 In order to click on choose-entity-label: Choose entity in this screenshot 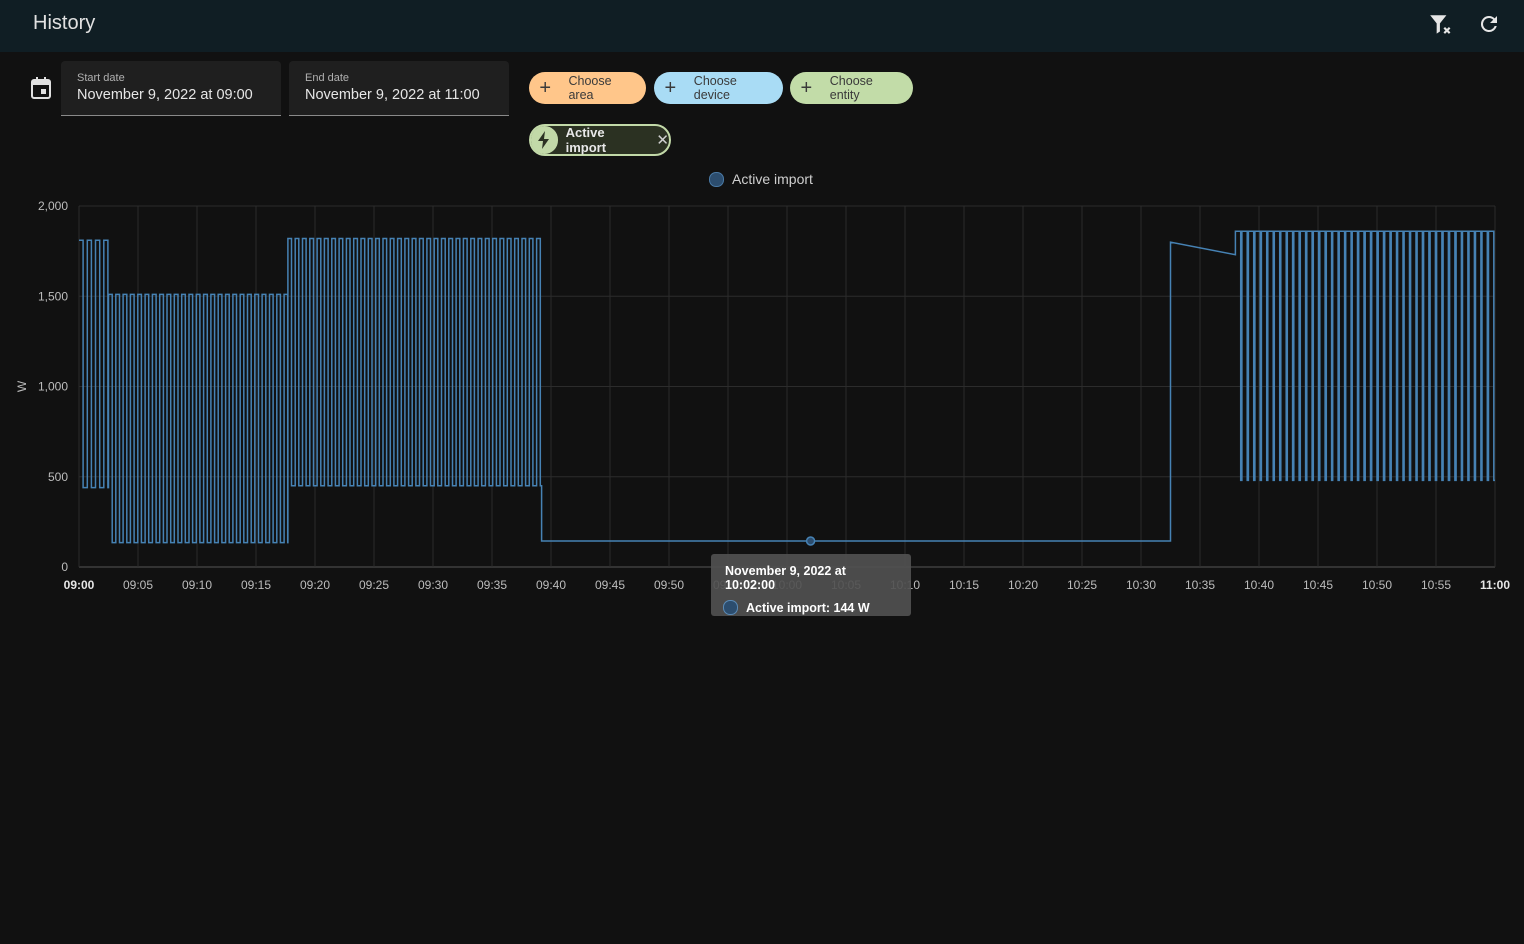, I will do `click(851, 88)`.